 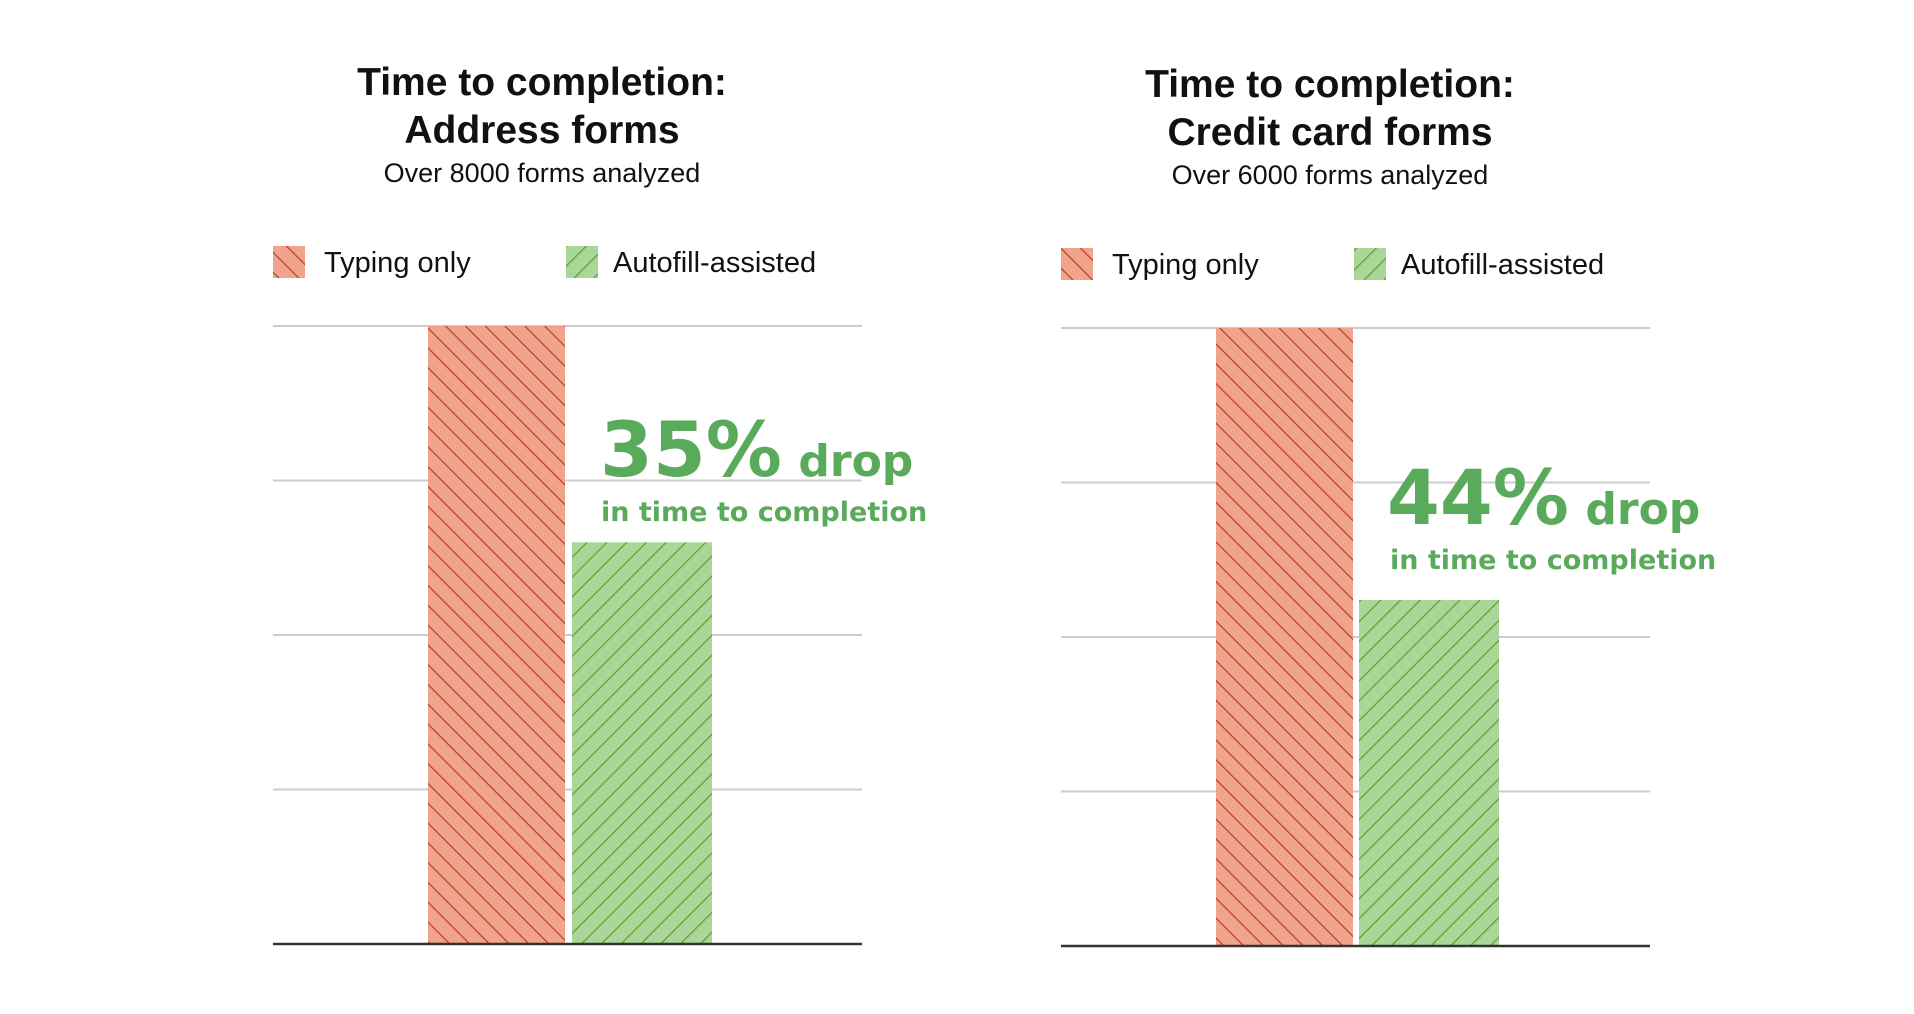 I want to click on annotation-percent: 44%, so click(x=1478, y=497).